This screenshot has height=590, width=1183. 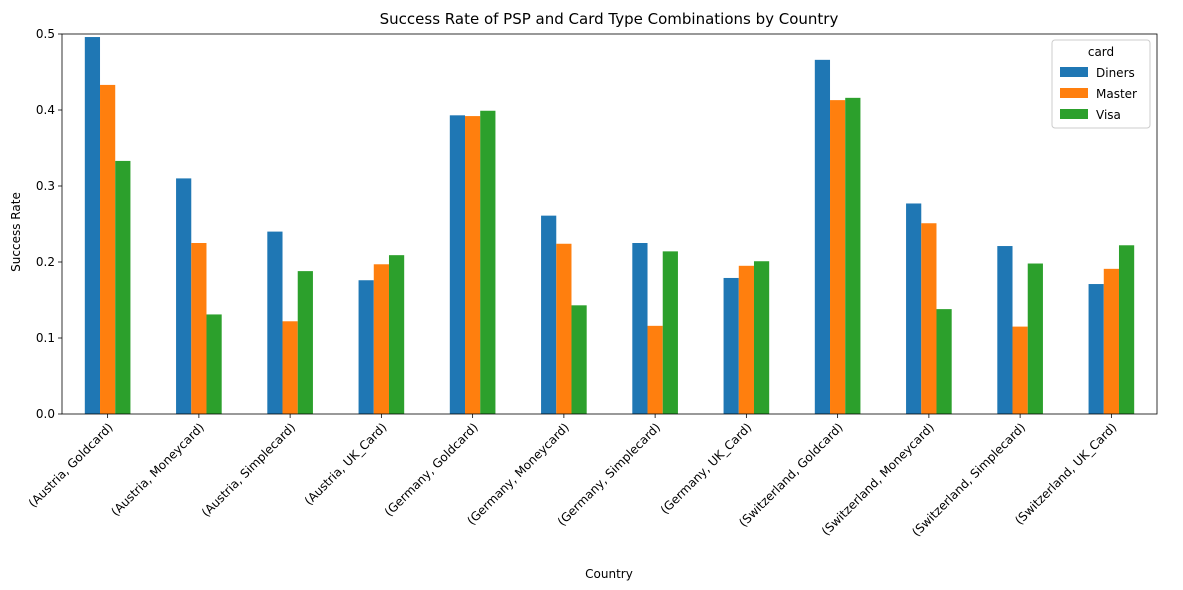 What do you see at coordinates (16, 232) in the screenshot?
I see `y-axis-label: Success Rate` at bounding box center [16, 232].